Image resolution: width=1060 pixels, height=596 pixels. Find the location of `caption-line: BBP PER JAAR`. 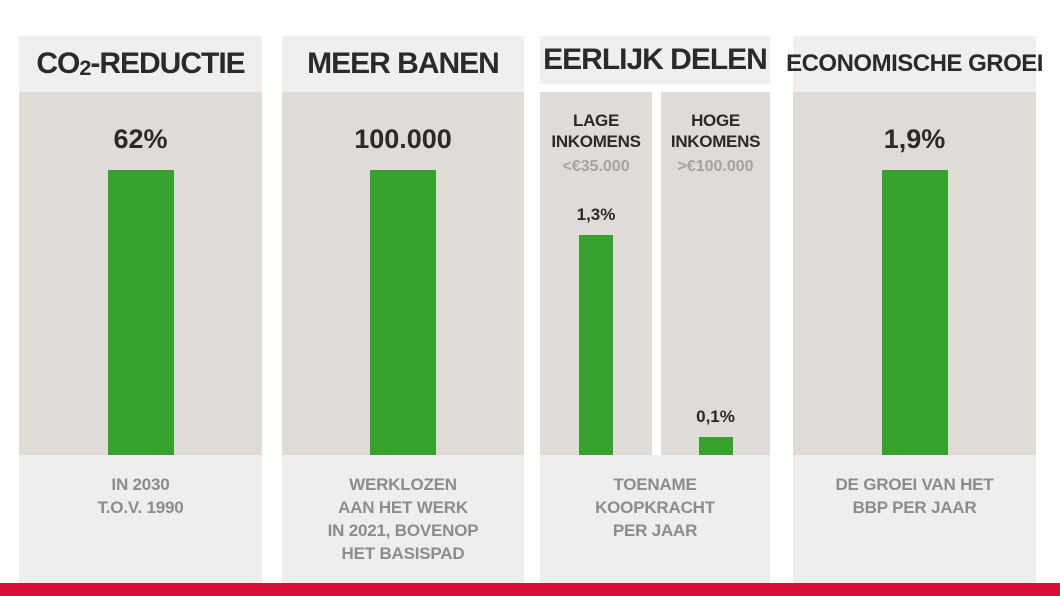

caption-line: BBP PER JAAR is located at coordinates (914, 507).